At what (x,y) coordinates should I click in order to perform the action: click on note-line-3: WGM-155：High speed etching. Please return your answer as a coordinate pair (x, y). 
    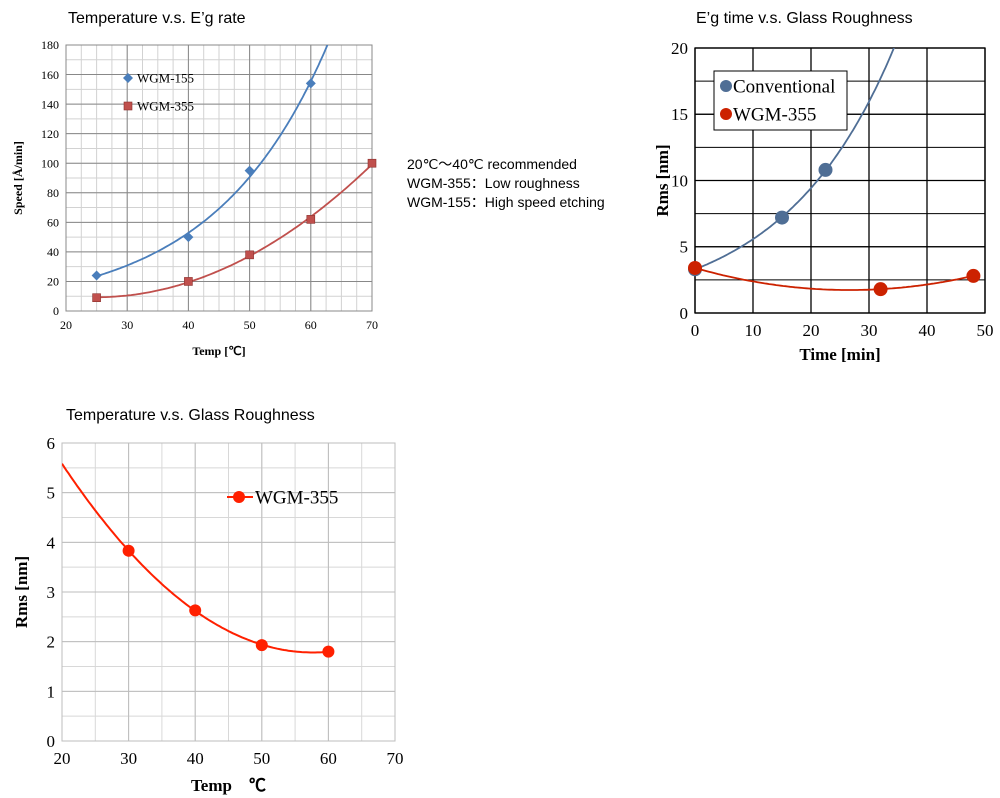
    Looking at the image, I should click on (506, 202).